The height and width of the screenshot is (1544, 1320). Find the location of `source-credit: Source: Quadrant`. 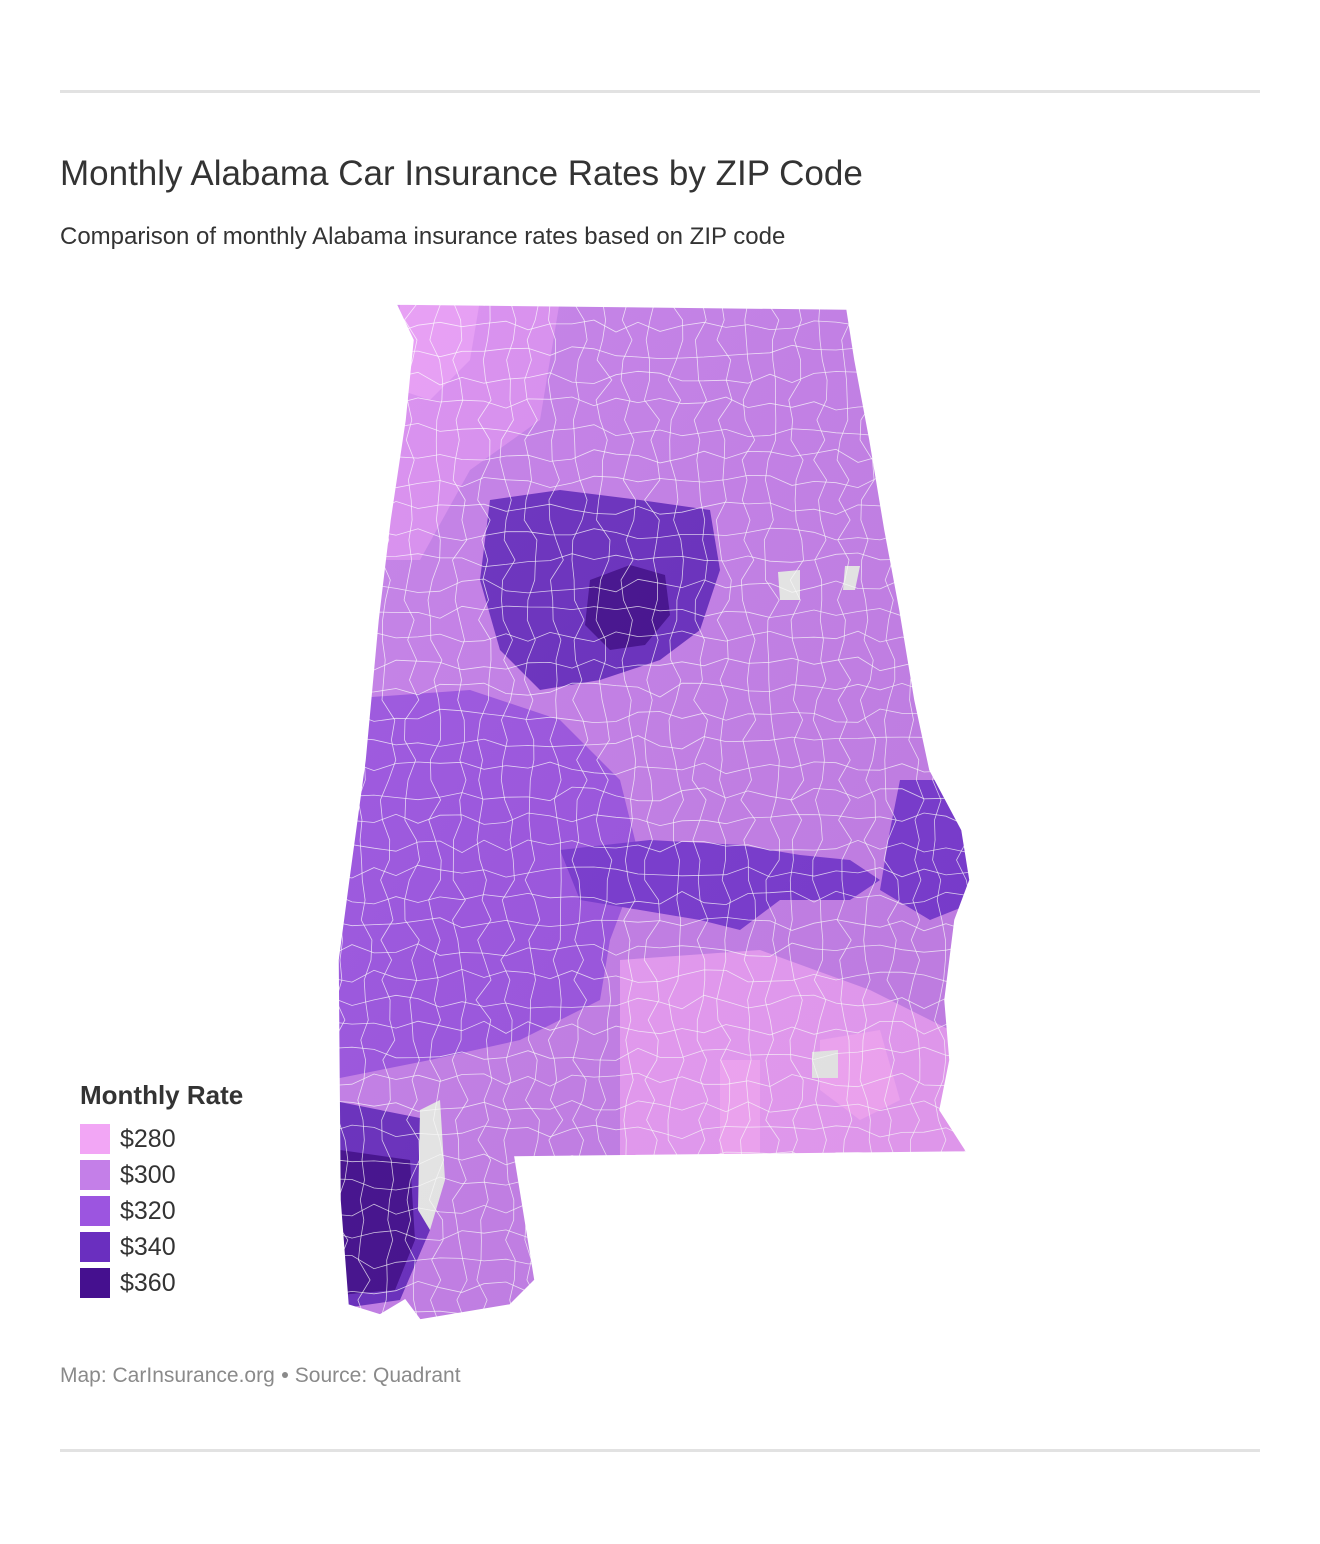

source-credit: Source: Quadrant is located at coordinates (377, 1375).